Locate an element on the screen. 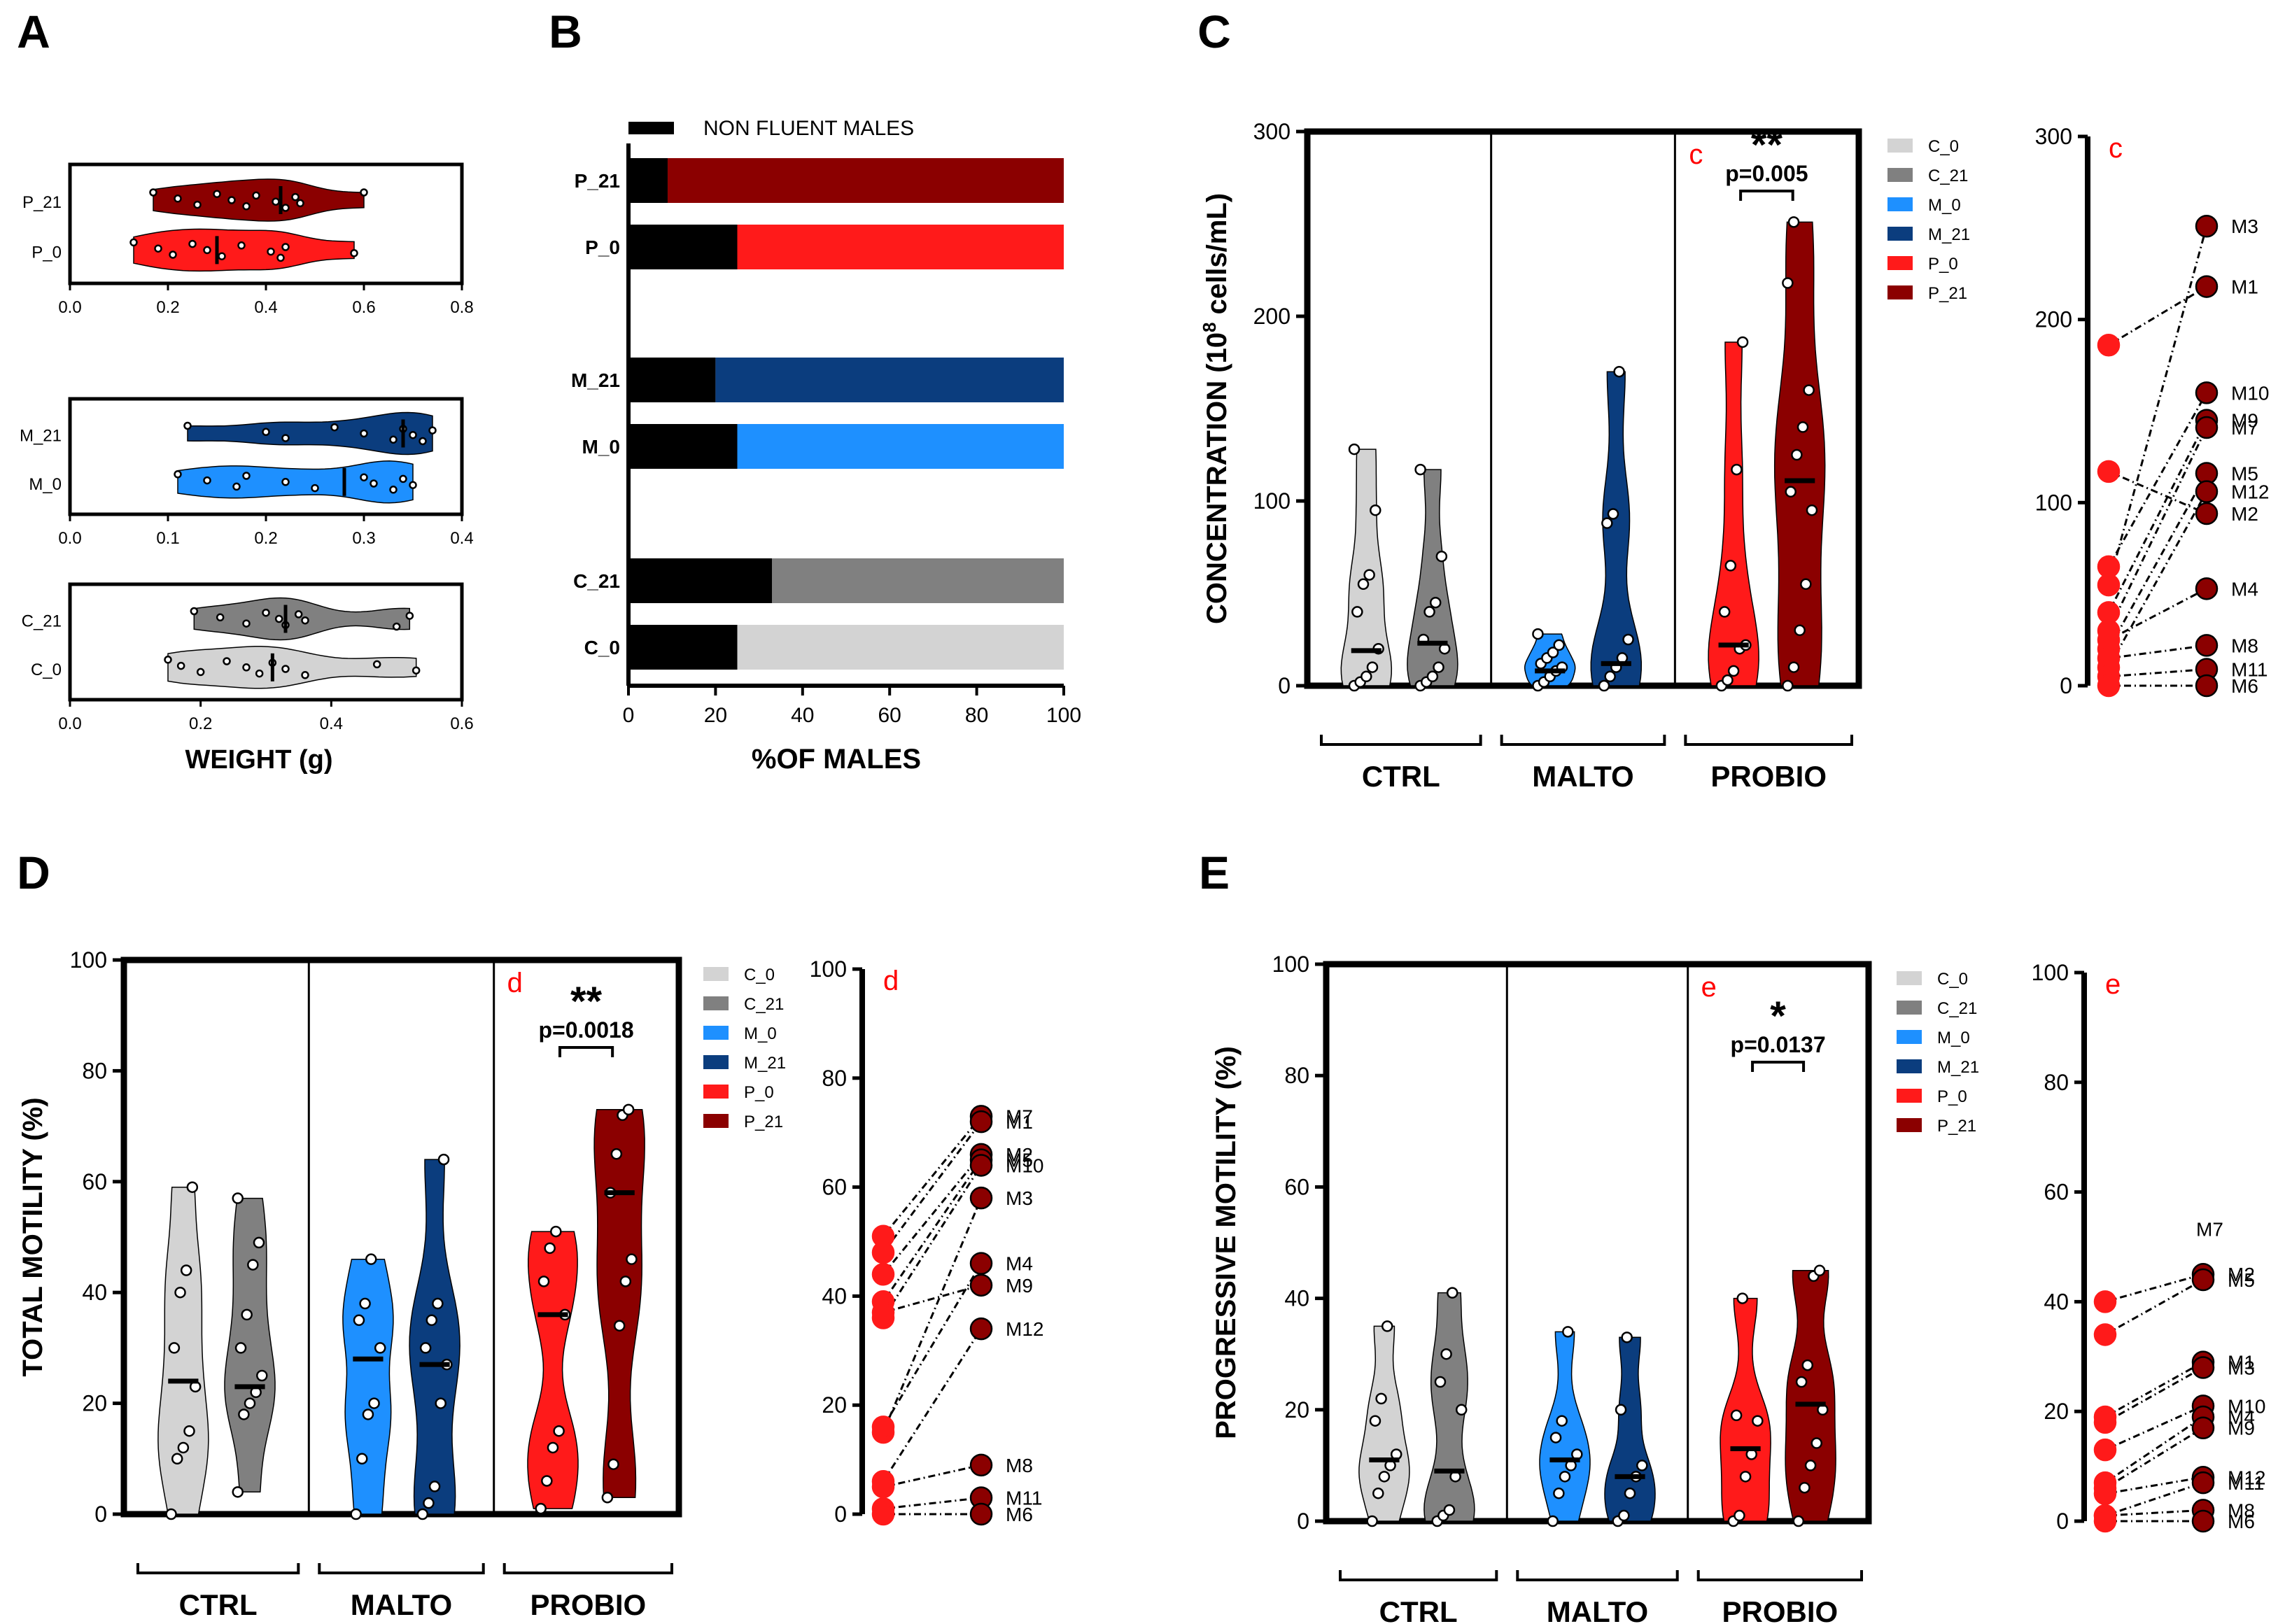  x-axis-title: WEIGHT (g) is located at coordinates (258, 760).